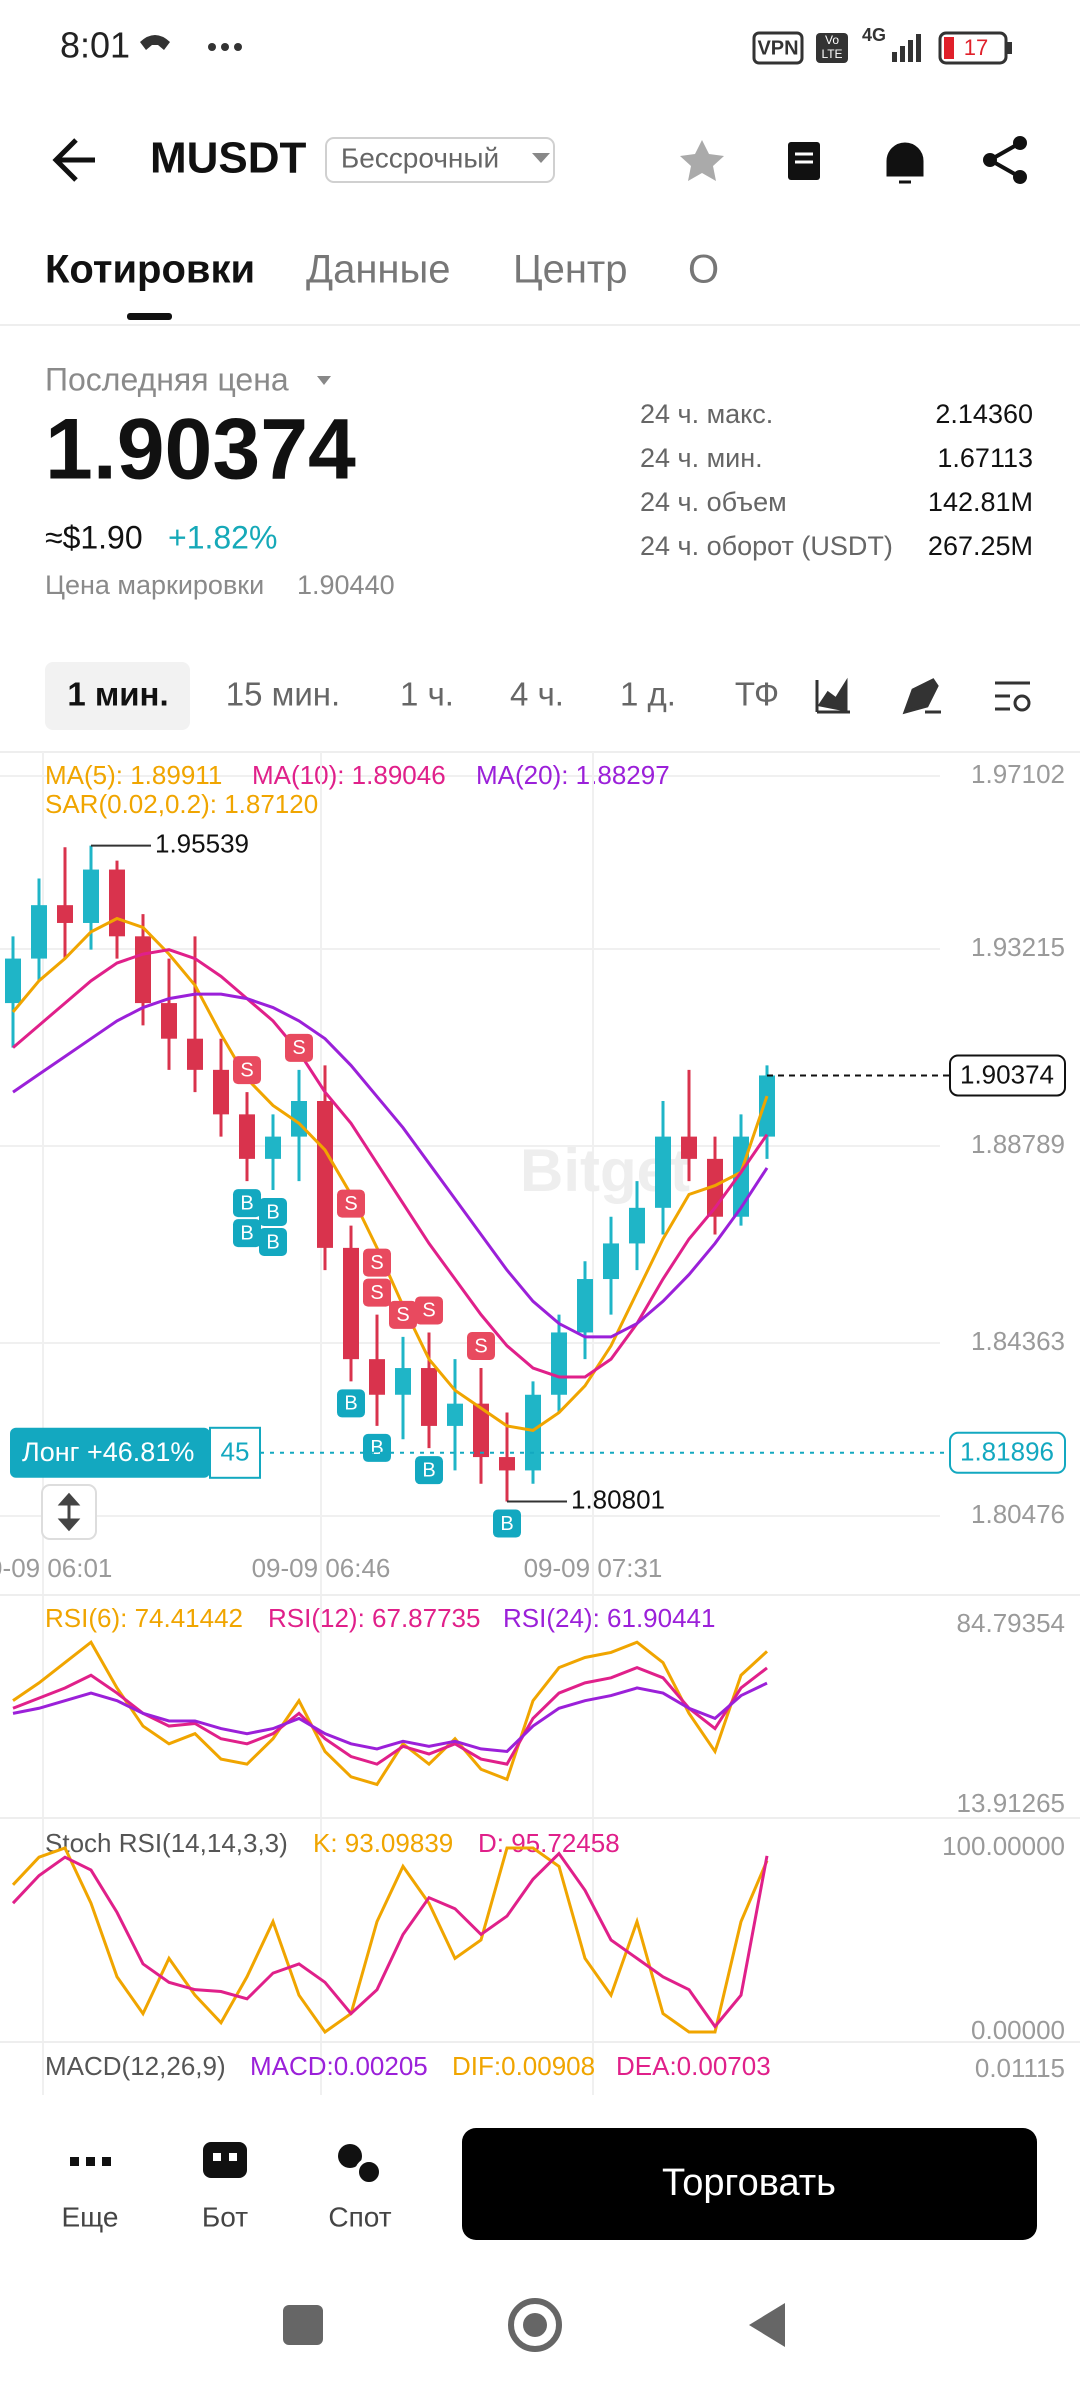 The height and width of the screenshot is (2400, 1080). Describe the element at coordinates (1018, 2030) in the screenshot. I see `y-tick-label: 0.00000` at that location.